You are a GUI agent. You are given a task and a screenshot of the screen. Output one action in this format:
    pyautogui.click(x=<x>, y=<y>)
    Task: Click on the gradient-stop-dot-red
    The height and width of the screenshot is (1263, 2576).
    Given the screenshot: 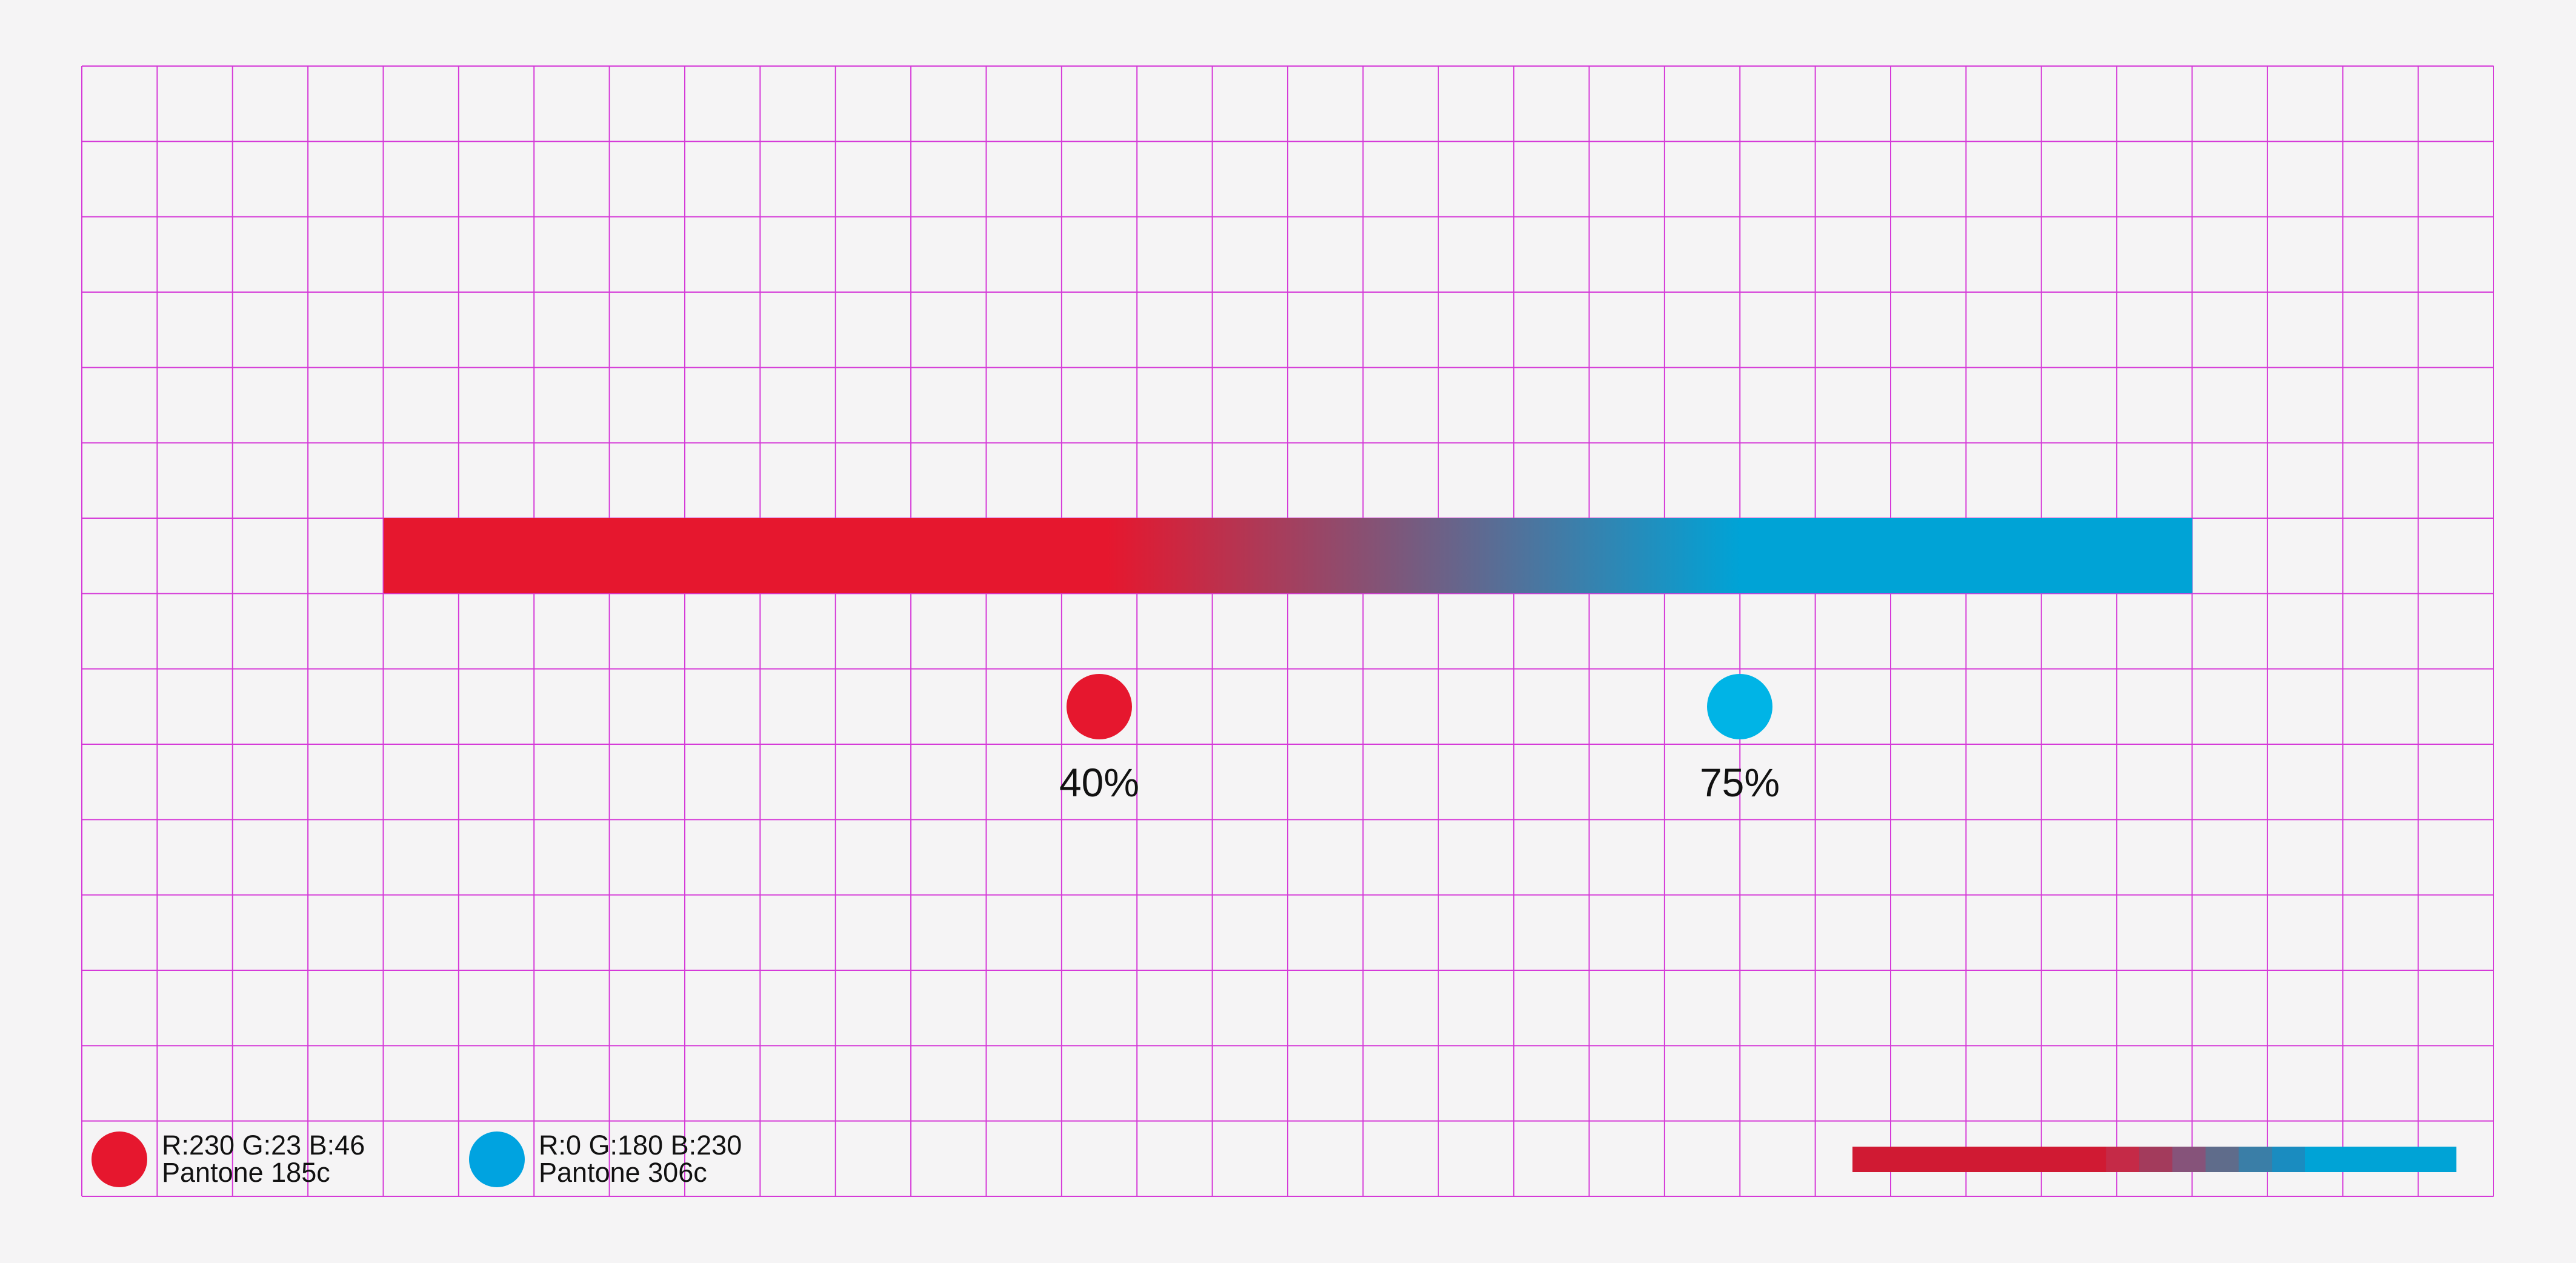 What is the action you would take?
    pyautogui.click(x=1099, y=707)
    